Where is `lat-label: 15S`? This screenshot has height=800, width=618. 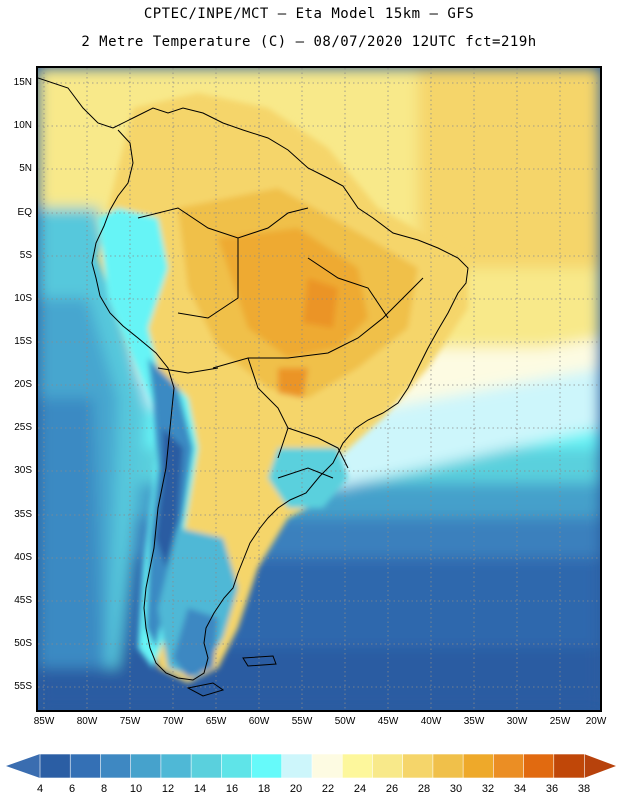 lat-label: 15S is located at coordinates (23, 341).